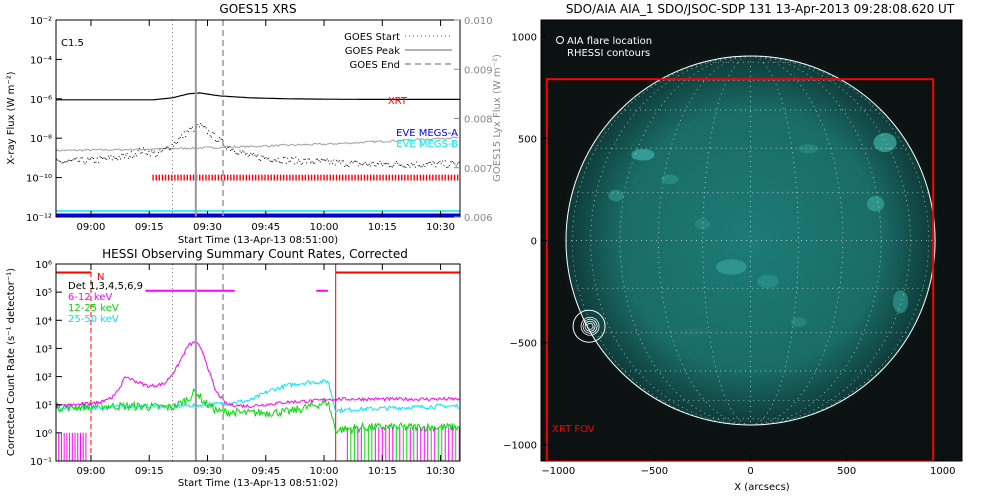  Describe the element at coordinates (41, 100) in the screenshot. I see `goes-ytick-label: 10⁻⁶` at that location.